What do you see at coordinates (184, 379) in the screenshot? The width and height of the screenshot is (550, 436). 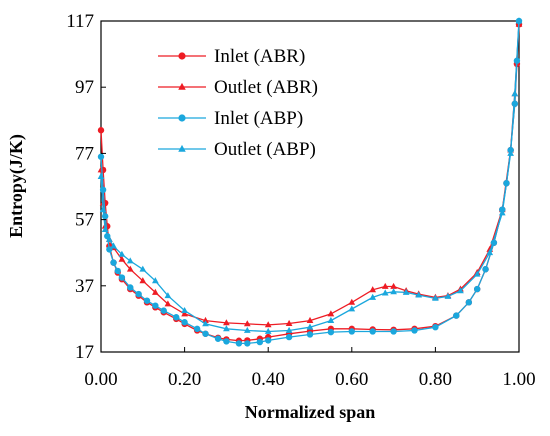 I see `x-tick-label: 0.20` at bounding box center [184, 379].